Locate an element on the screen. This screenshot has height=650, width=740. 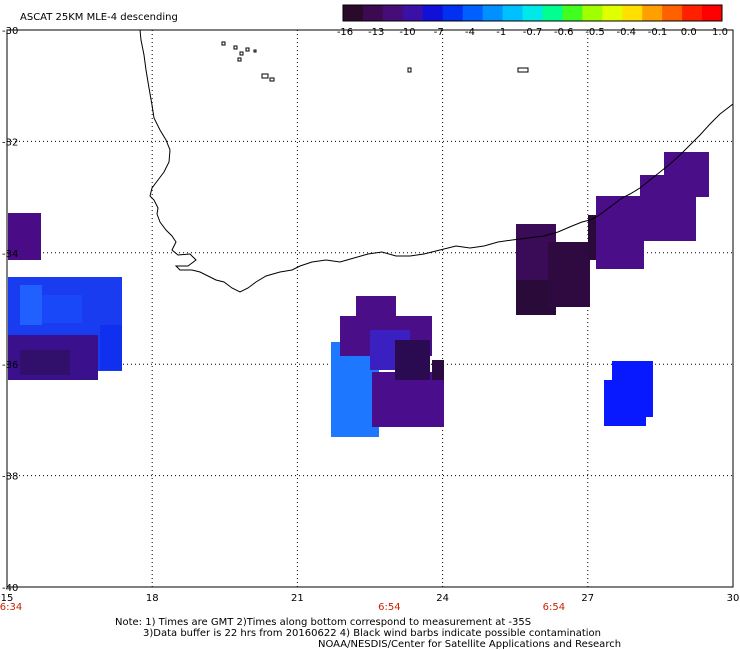
latitude-labels: -30 -32 -34 -36 -38 -40 is located at coordinates (10, 310).